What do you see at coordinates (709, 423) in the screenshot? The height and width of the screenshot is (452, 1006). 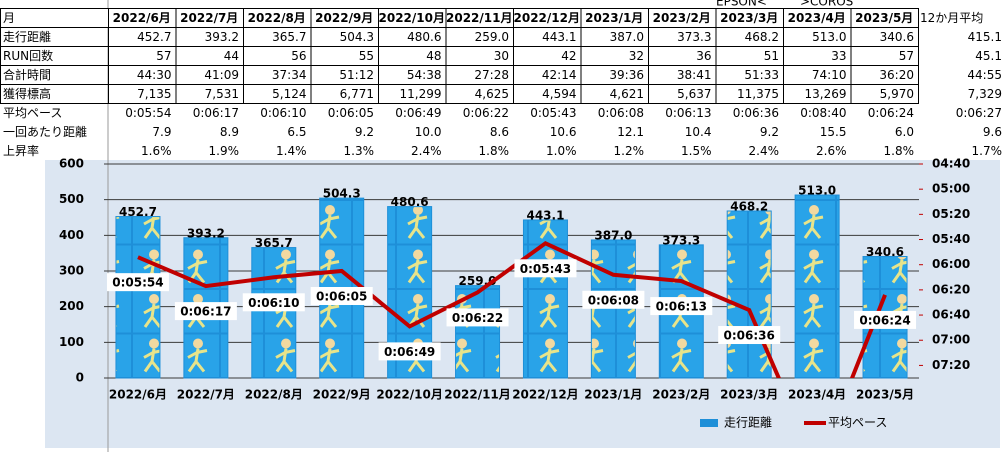 I see `legend-swatch` at bounding box center [709, 423].